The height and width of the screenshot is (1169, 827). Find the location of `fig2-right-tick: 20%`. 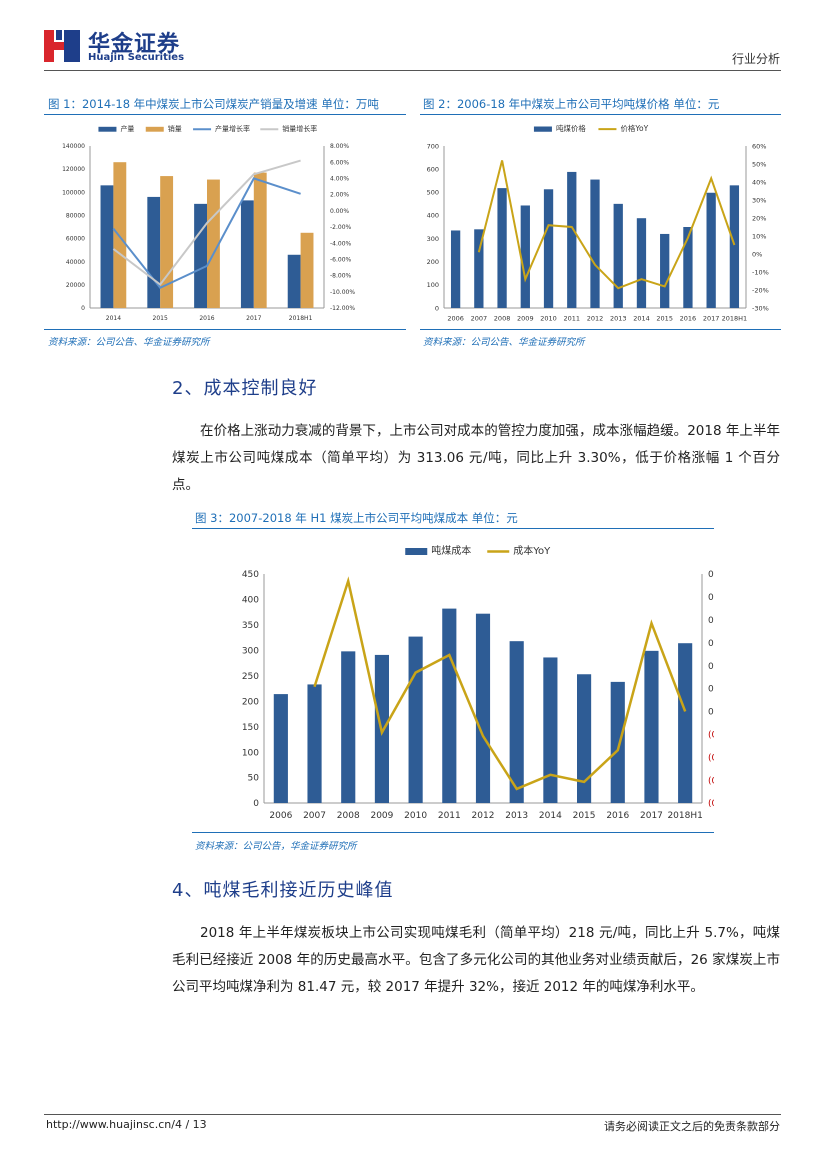

fig2-right-tick: 20% is located at coordinates (759, 218).